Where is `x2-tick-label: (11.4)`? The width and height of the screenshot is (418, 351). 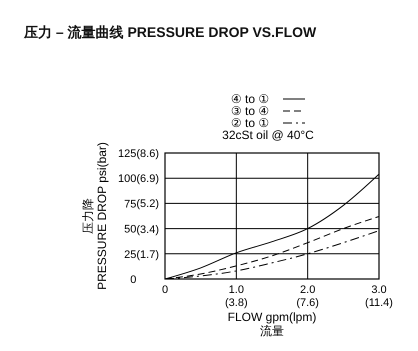 x2-tick-label: (11.4) is located at coordinates (379, 303).